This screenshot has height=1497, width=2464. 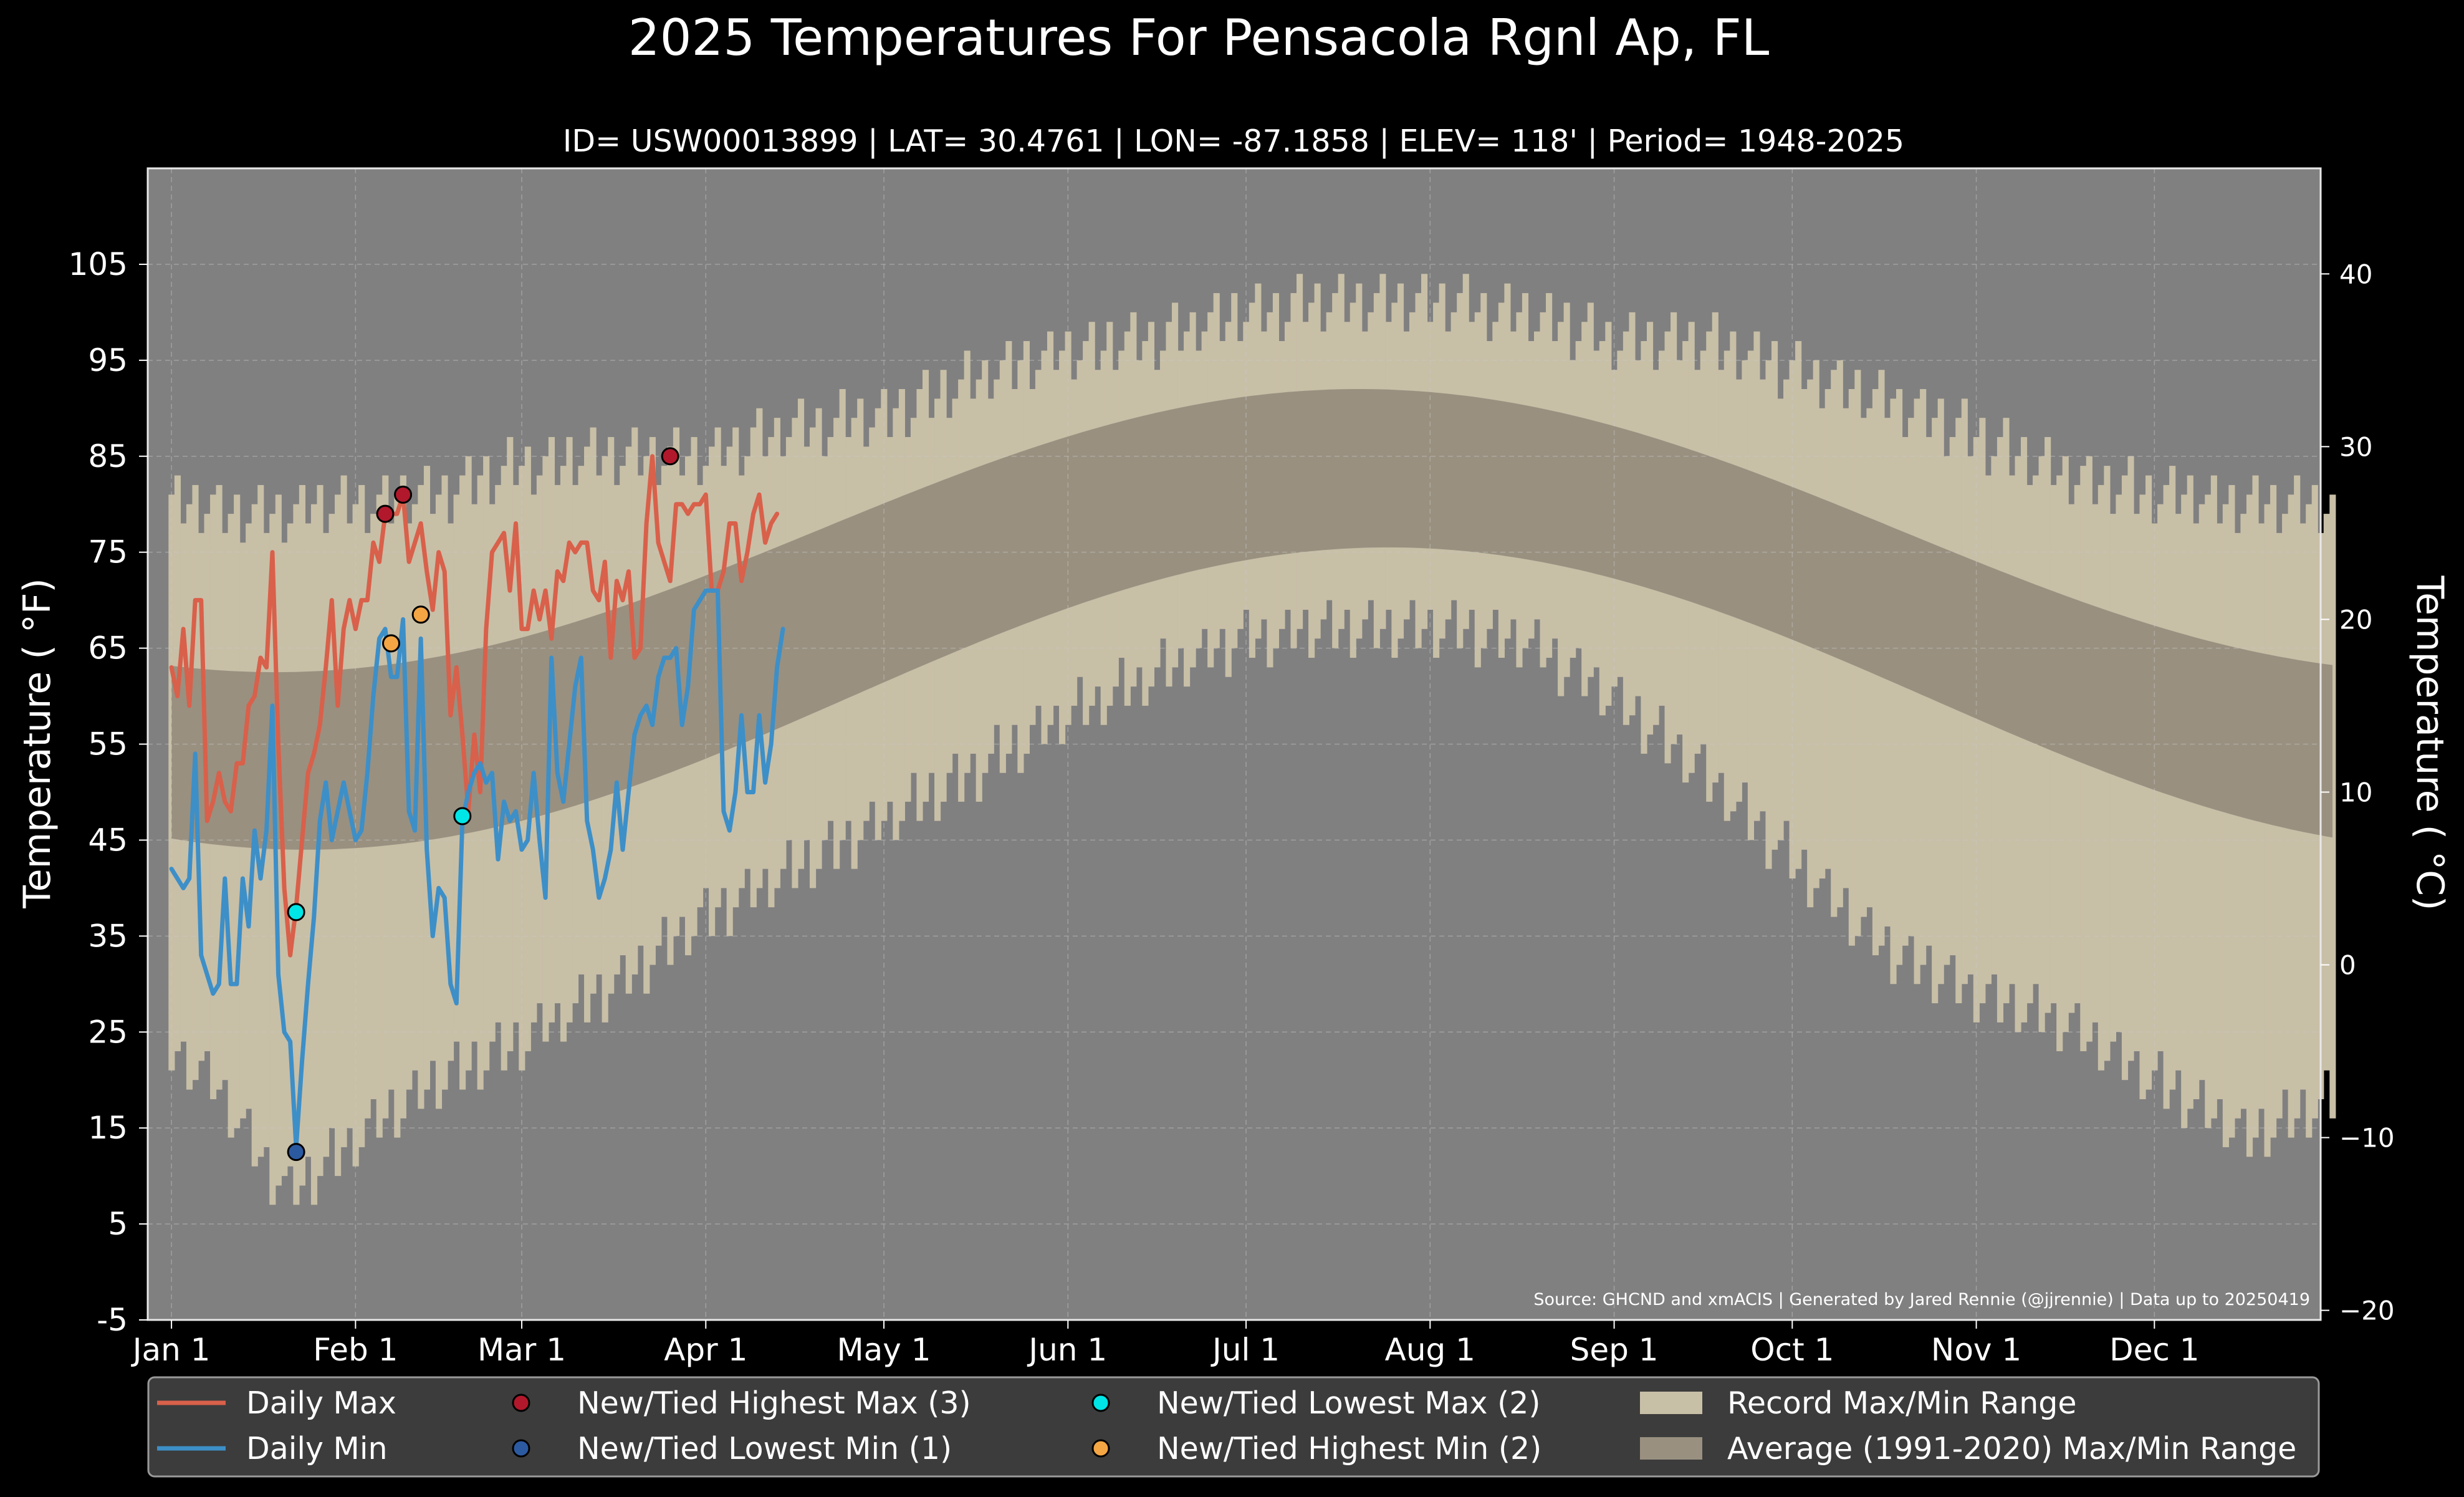 What do you see at coordinates (108, 648) in the screenshot?
I see `y-tick-label: 65` at bounding box center [108, 648].